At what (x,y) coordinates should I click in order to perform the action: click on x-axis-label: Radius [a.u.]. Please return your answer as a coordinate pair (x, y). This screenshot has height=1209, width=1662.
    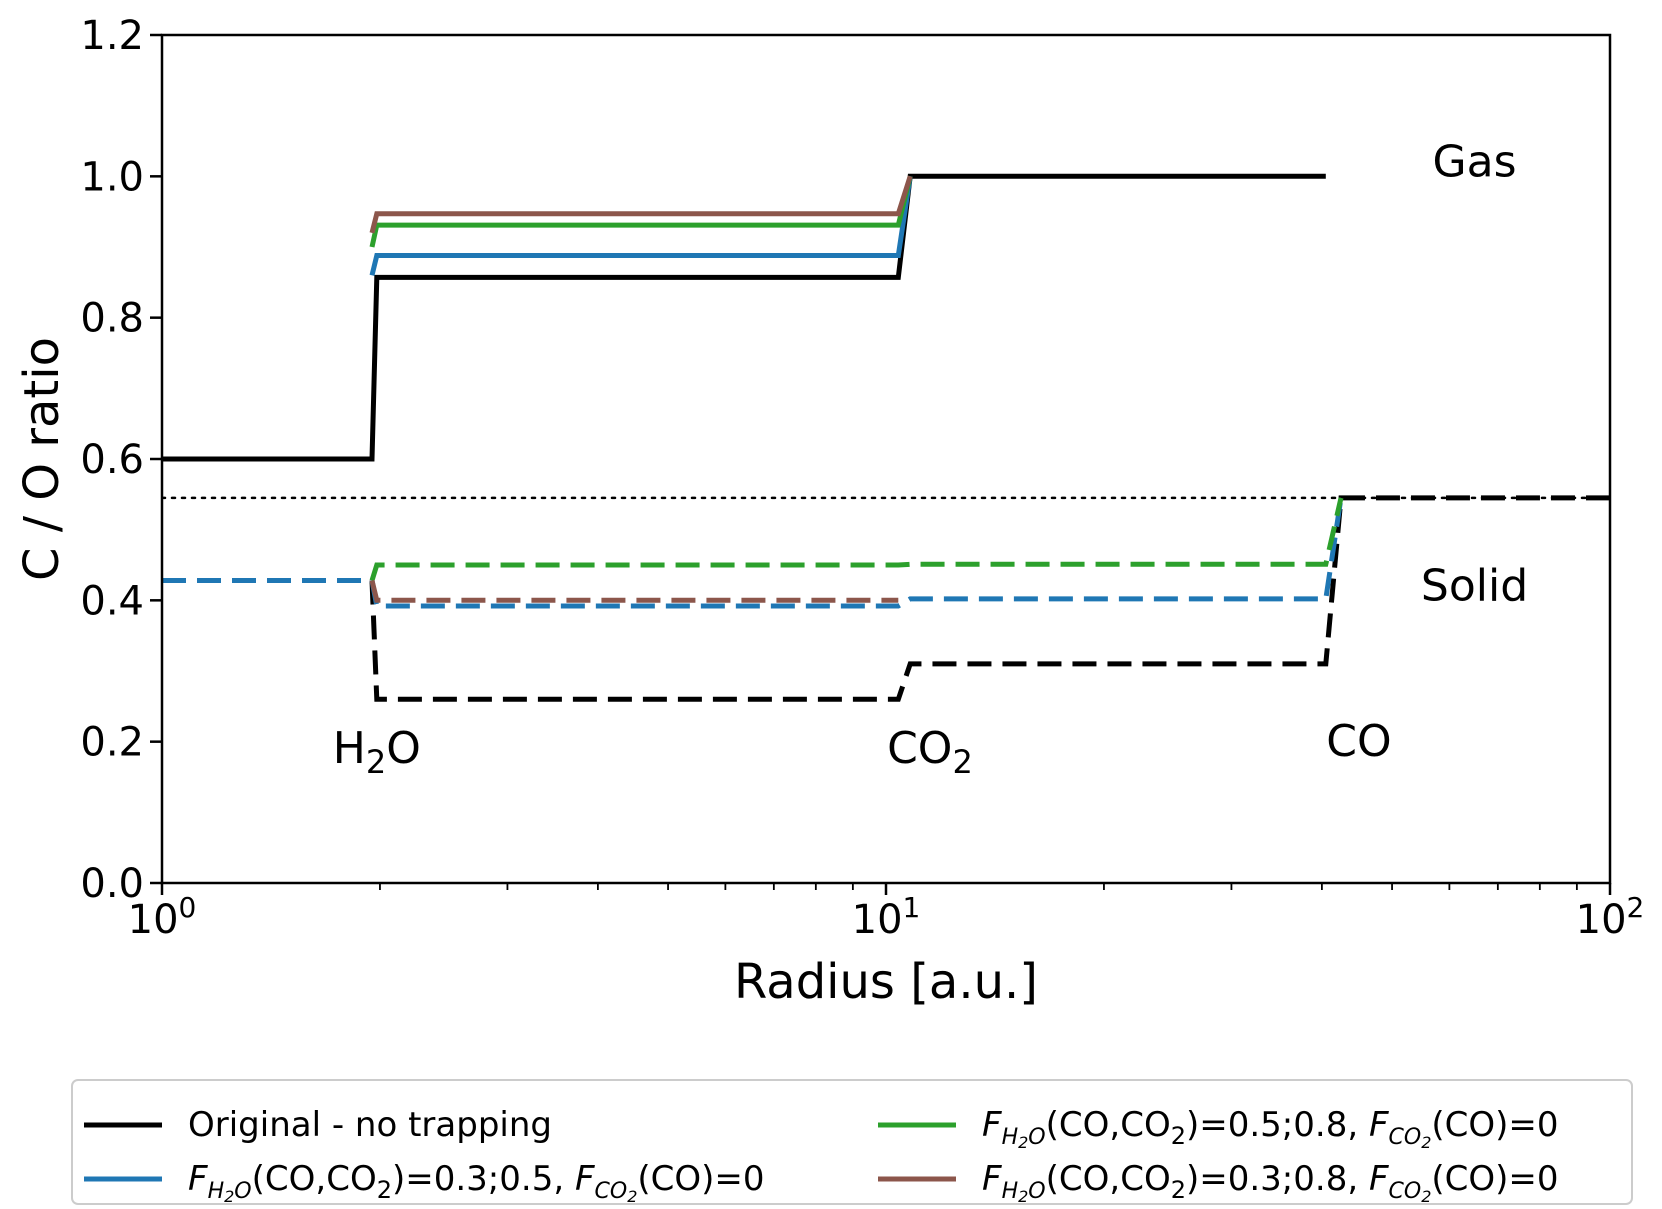
    Looking at the image, I should click on (886, 982).